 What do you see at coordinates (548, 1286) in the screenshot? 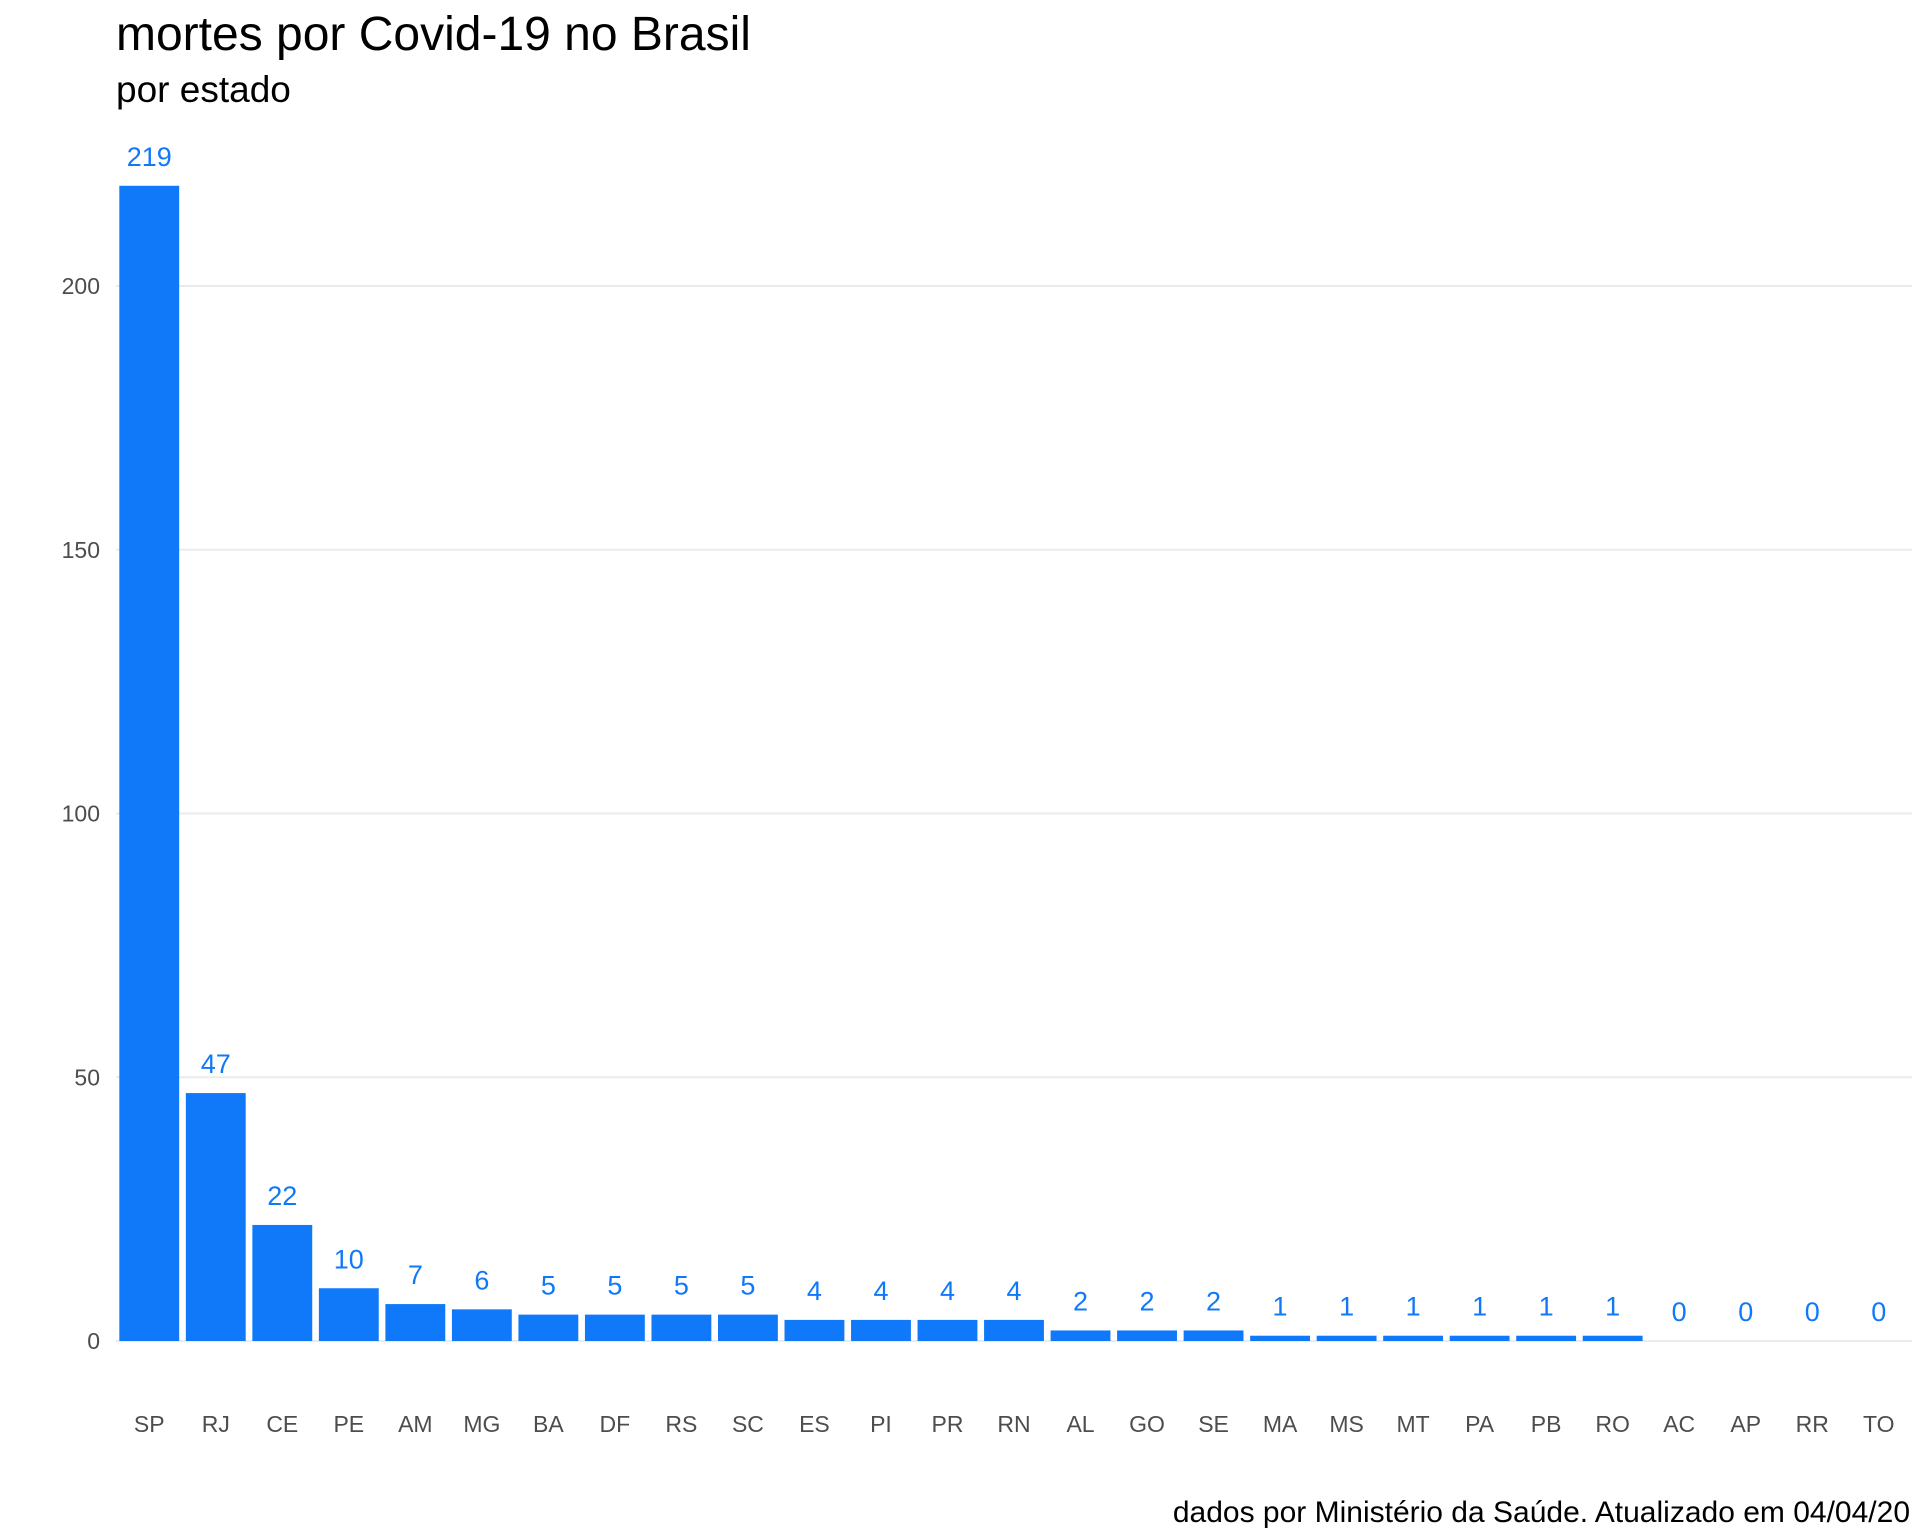
I see `bar-value-label-ba: 5` at bounding box center [548, 1286].